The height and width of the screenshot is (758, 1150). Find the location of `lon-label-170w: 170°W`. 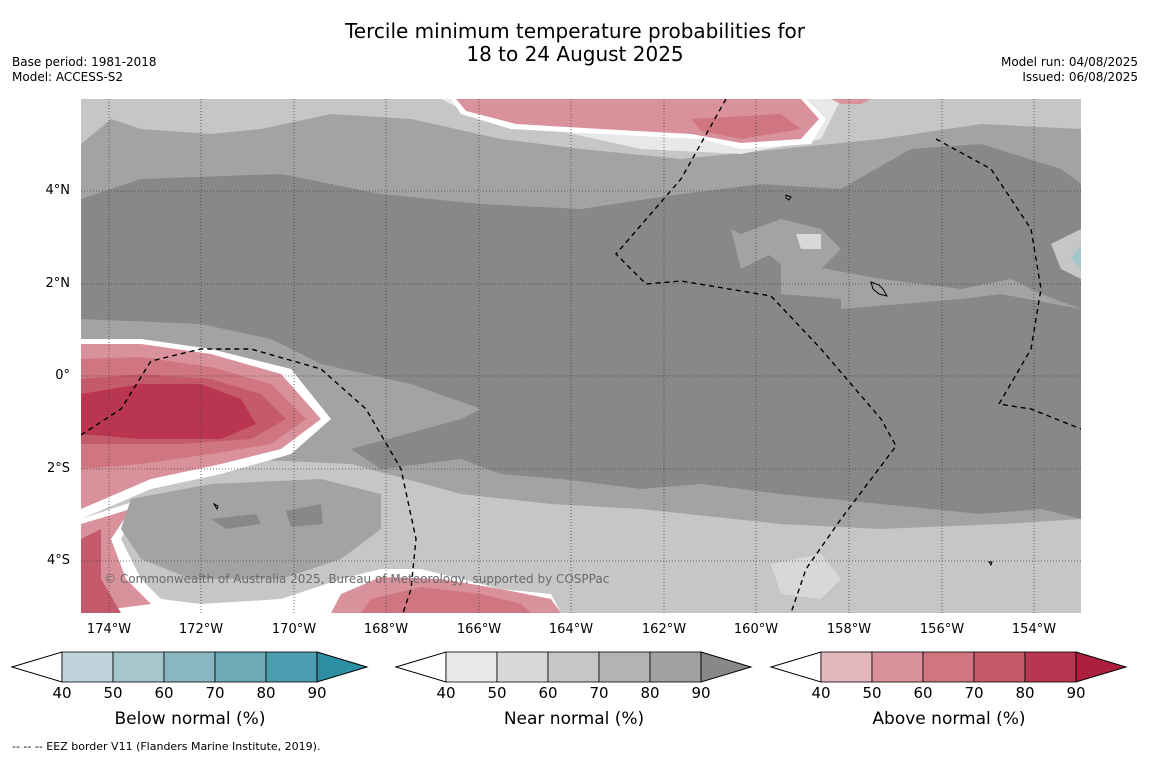

lon-label-170w: 170°W is located at coordinates (294, 629).